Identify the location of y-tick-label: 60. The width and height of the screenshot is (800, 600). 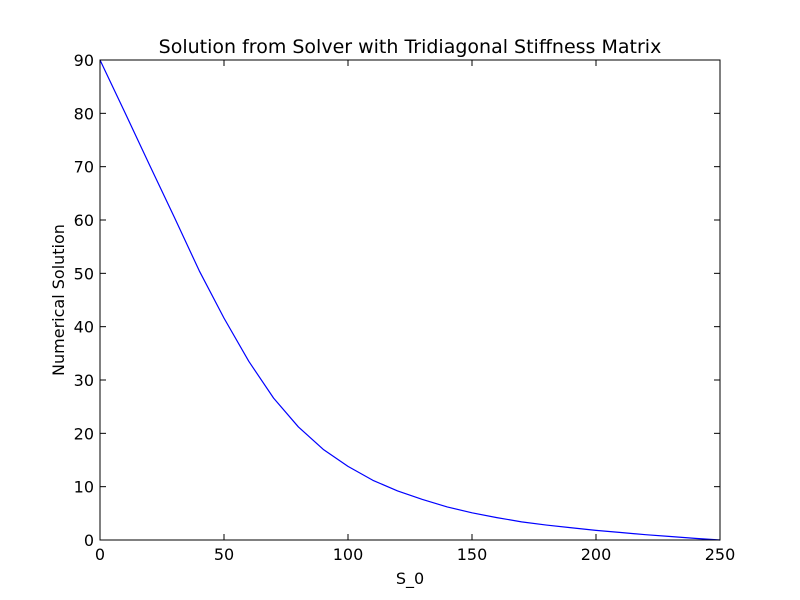
(84, 220).